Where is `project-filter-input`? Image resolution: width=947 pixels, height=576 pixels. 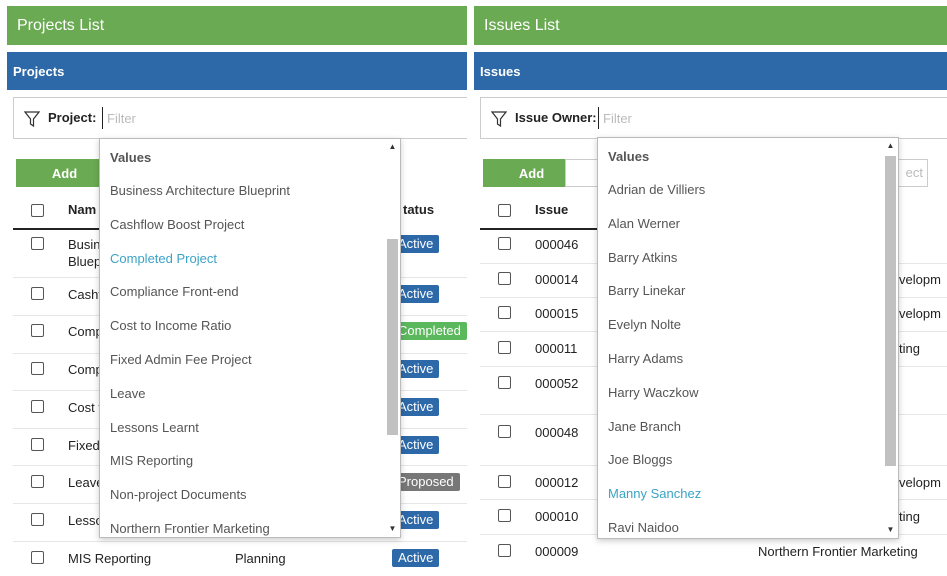
project-filter-input is located at coordinates (231, 118).